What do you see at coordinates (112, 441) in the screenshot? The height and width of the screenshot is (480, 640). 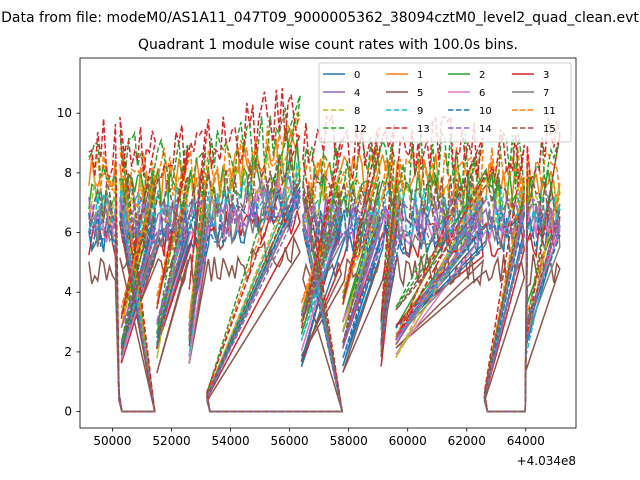 I see `x-tick-label: 50000` at bounding box center [112, 441].